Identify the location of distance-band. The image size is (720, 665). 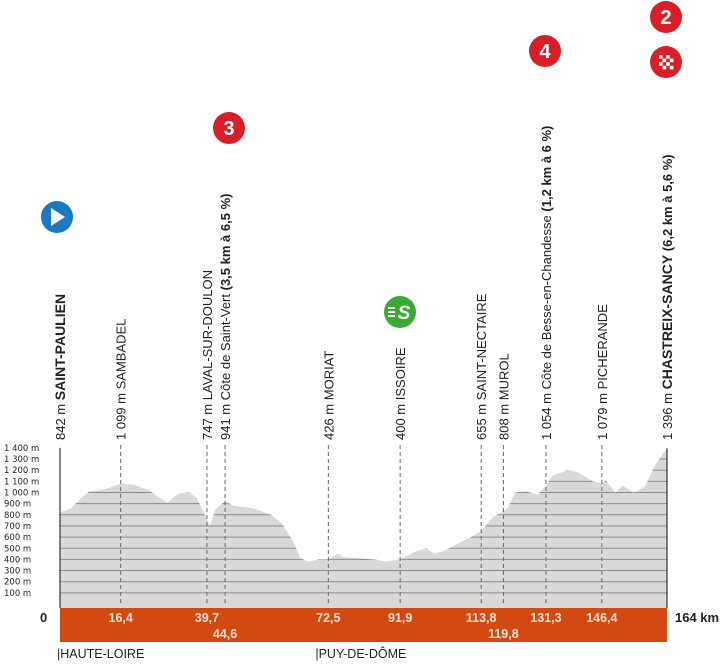
(363, 625).